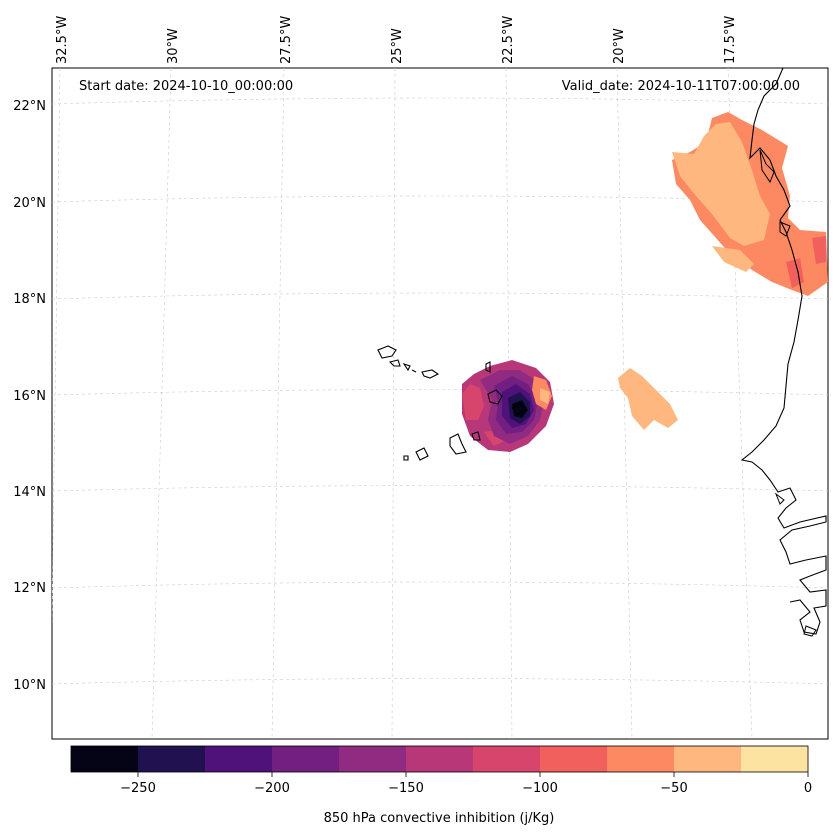 The width and height of the screenshot is (837, 836). Describe the element at coordinates (508, 40) in the screenshot. I see `lon-label: 22.5°W` at that location.